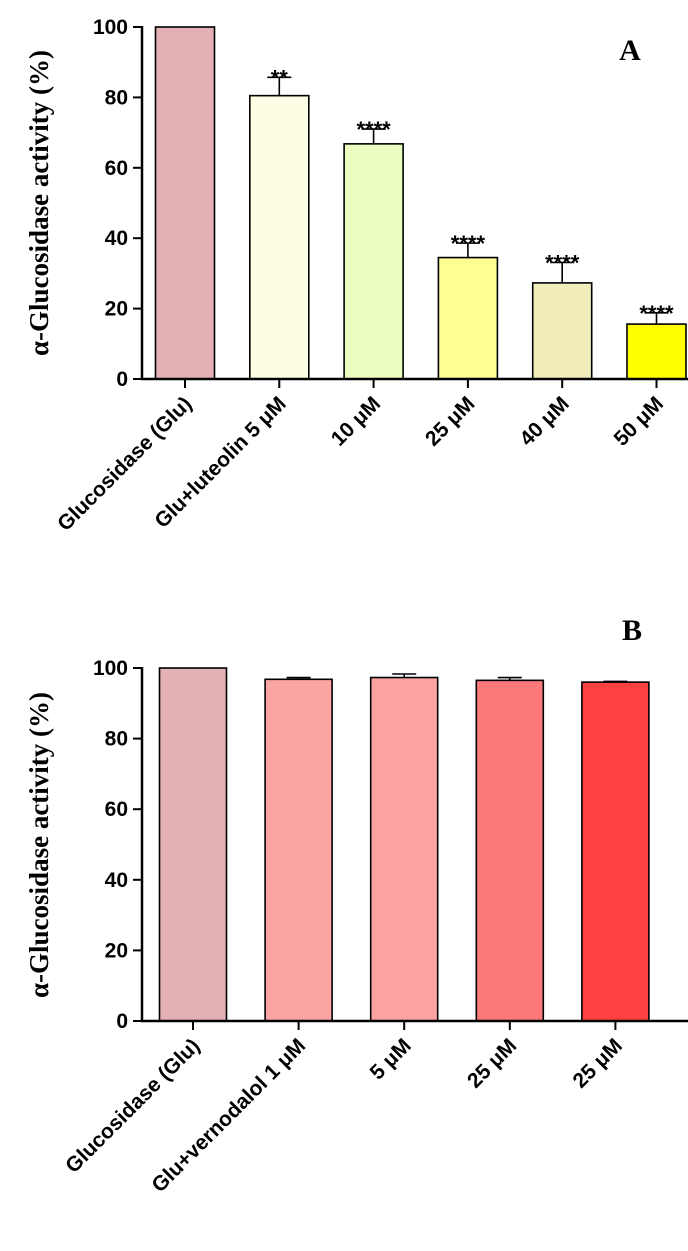 The image size is (688, 1251). Describe the element at coordinates (116, 950) in the screenshot. I see `chart-b-y-tick-label-20: 20` at that location.